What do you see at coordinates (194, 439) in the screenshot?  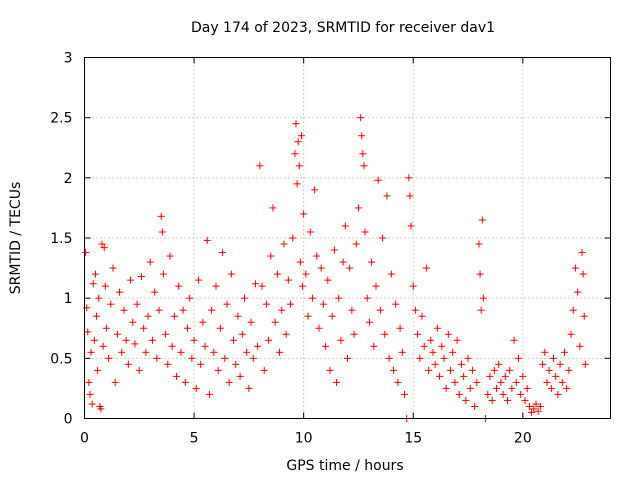 I see `x-tick-label: 5` at bounding box center [194, 439].